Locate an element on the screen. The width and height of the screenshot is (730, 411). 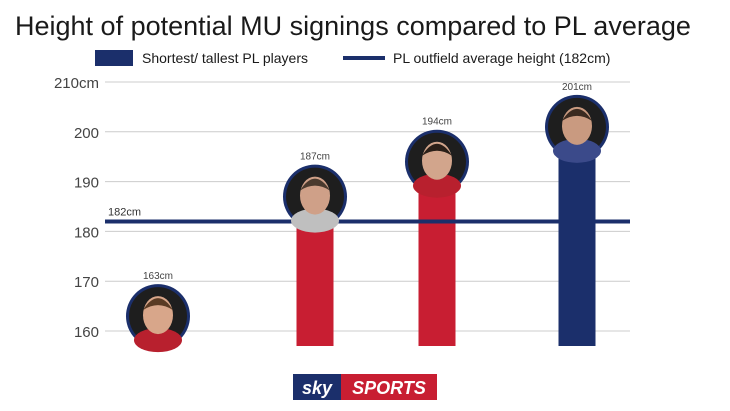
average-line-group: 182cm is located at coordinates (367, 215).